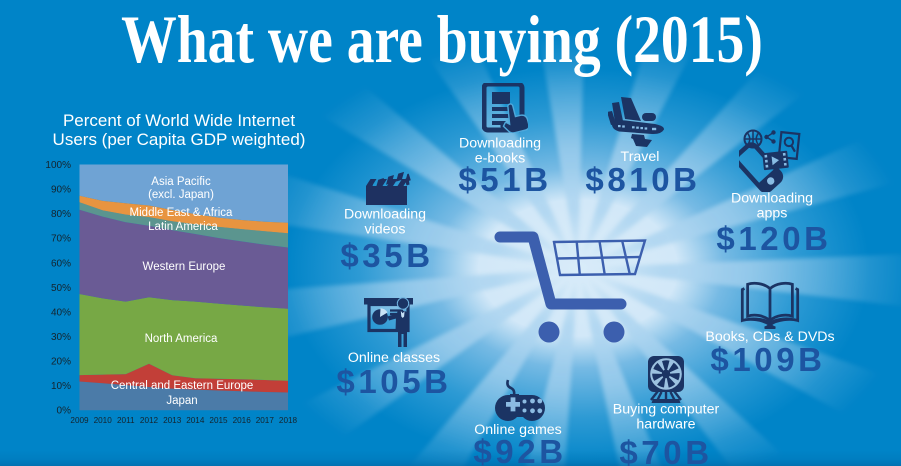  Describe the element at coordinates (61, 288) in the screenshot. I see `svg-text: 50%` at that location.